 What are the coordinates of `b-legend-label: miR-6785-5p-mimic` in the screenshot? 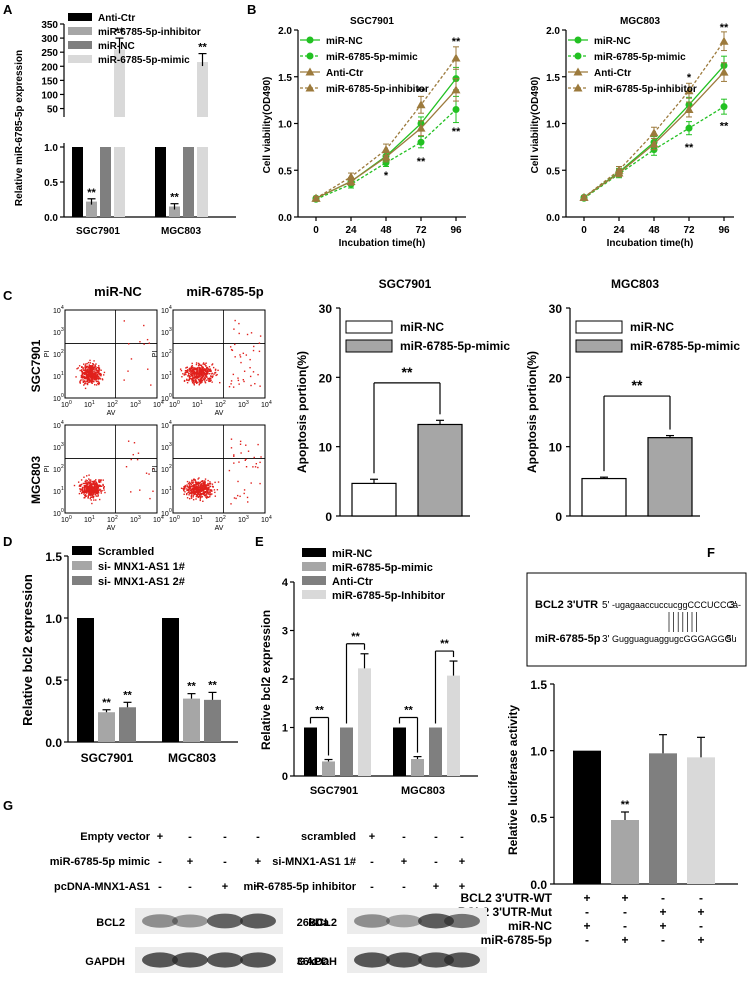 It's located at (640, 57).